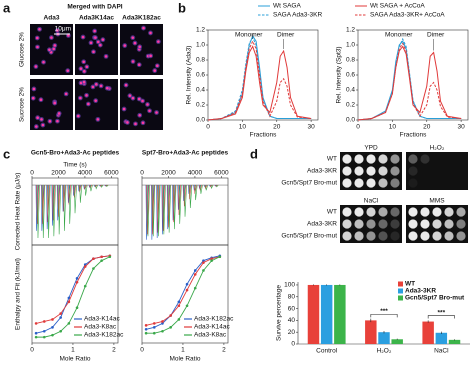 This screenshot has height=374, width=474. What do you see at coordinates (322, 224) in the screenshot?
I see `strain-label: Ada3-3KR` at bounding box center [322, 224].